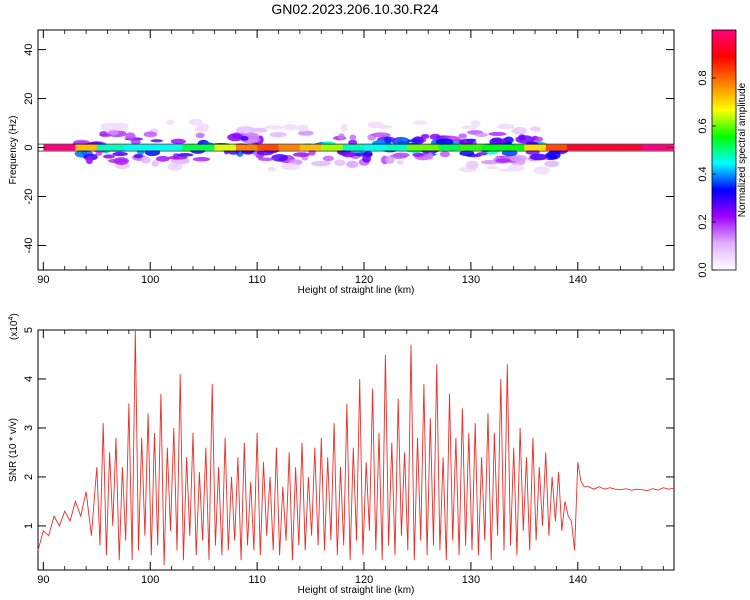  I want to click on heatmap-ridge, so click(356, 147).